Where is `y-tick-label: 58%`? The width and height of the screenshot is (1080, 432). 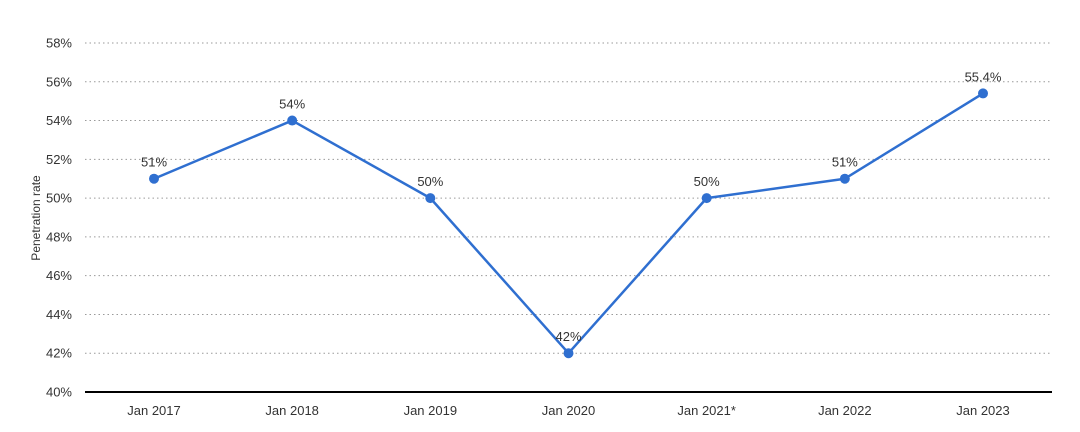 y-tick-label: 58% is located at coordinates (59, 43).